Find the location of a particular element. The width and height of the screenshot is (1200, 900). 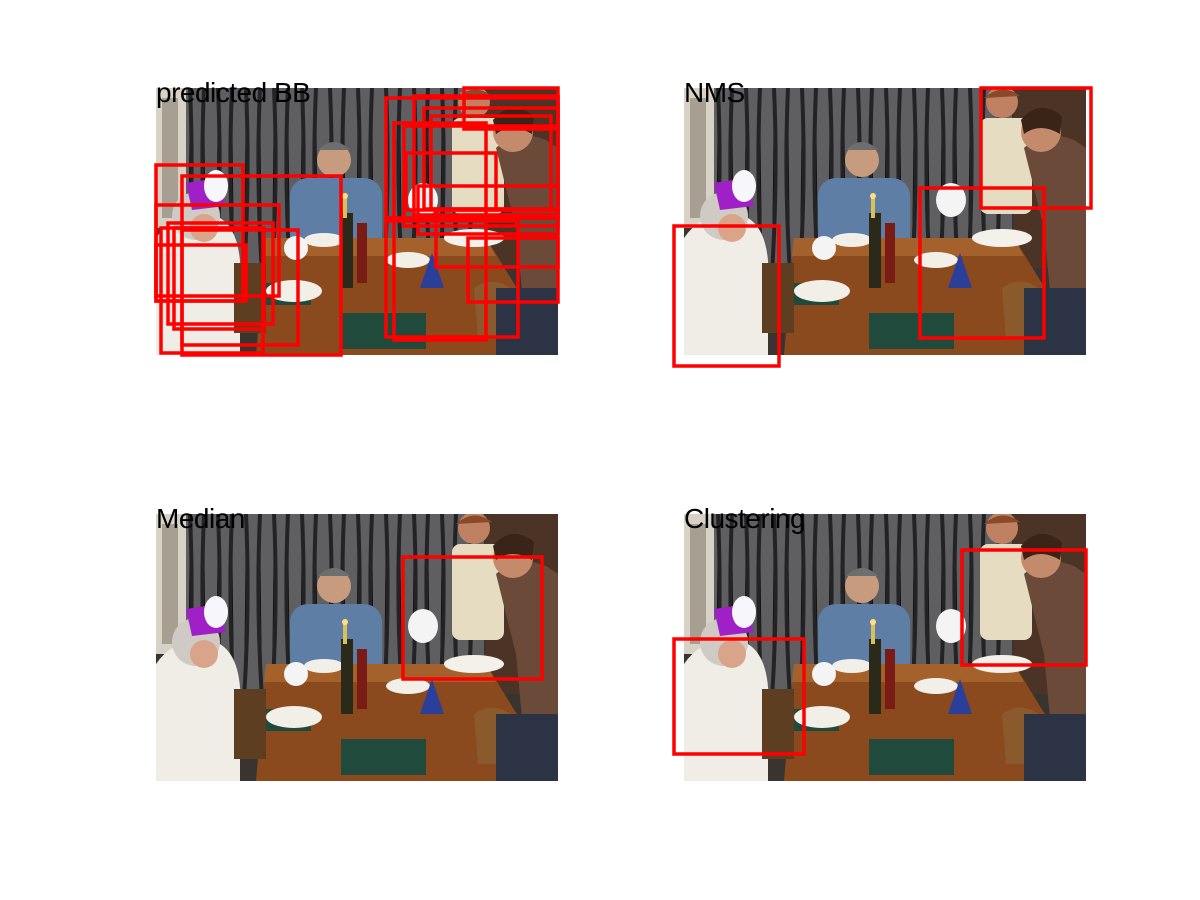

panel-median: Median is located at coordinates (357, 642).